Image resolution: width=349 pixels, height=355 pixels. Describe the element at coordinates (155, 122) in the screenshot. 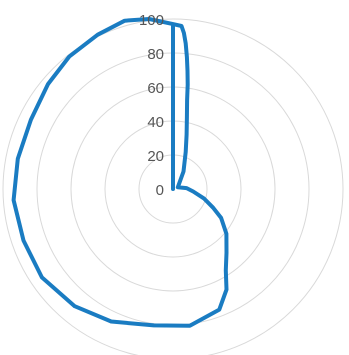

I see `tick-label-40: 40` at that location.